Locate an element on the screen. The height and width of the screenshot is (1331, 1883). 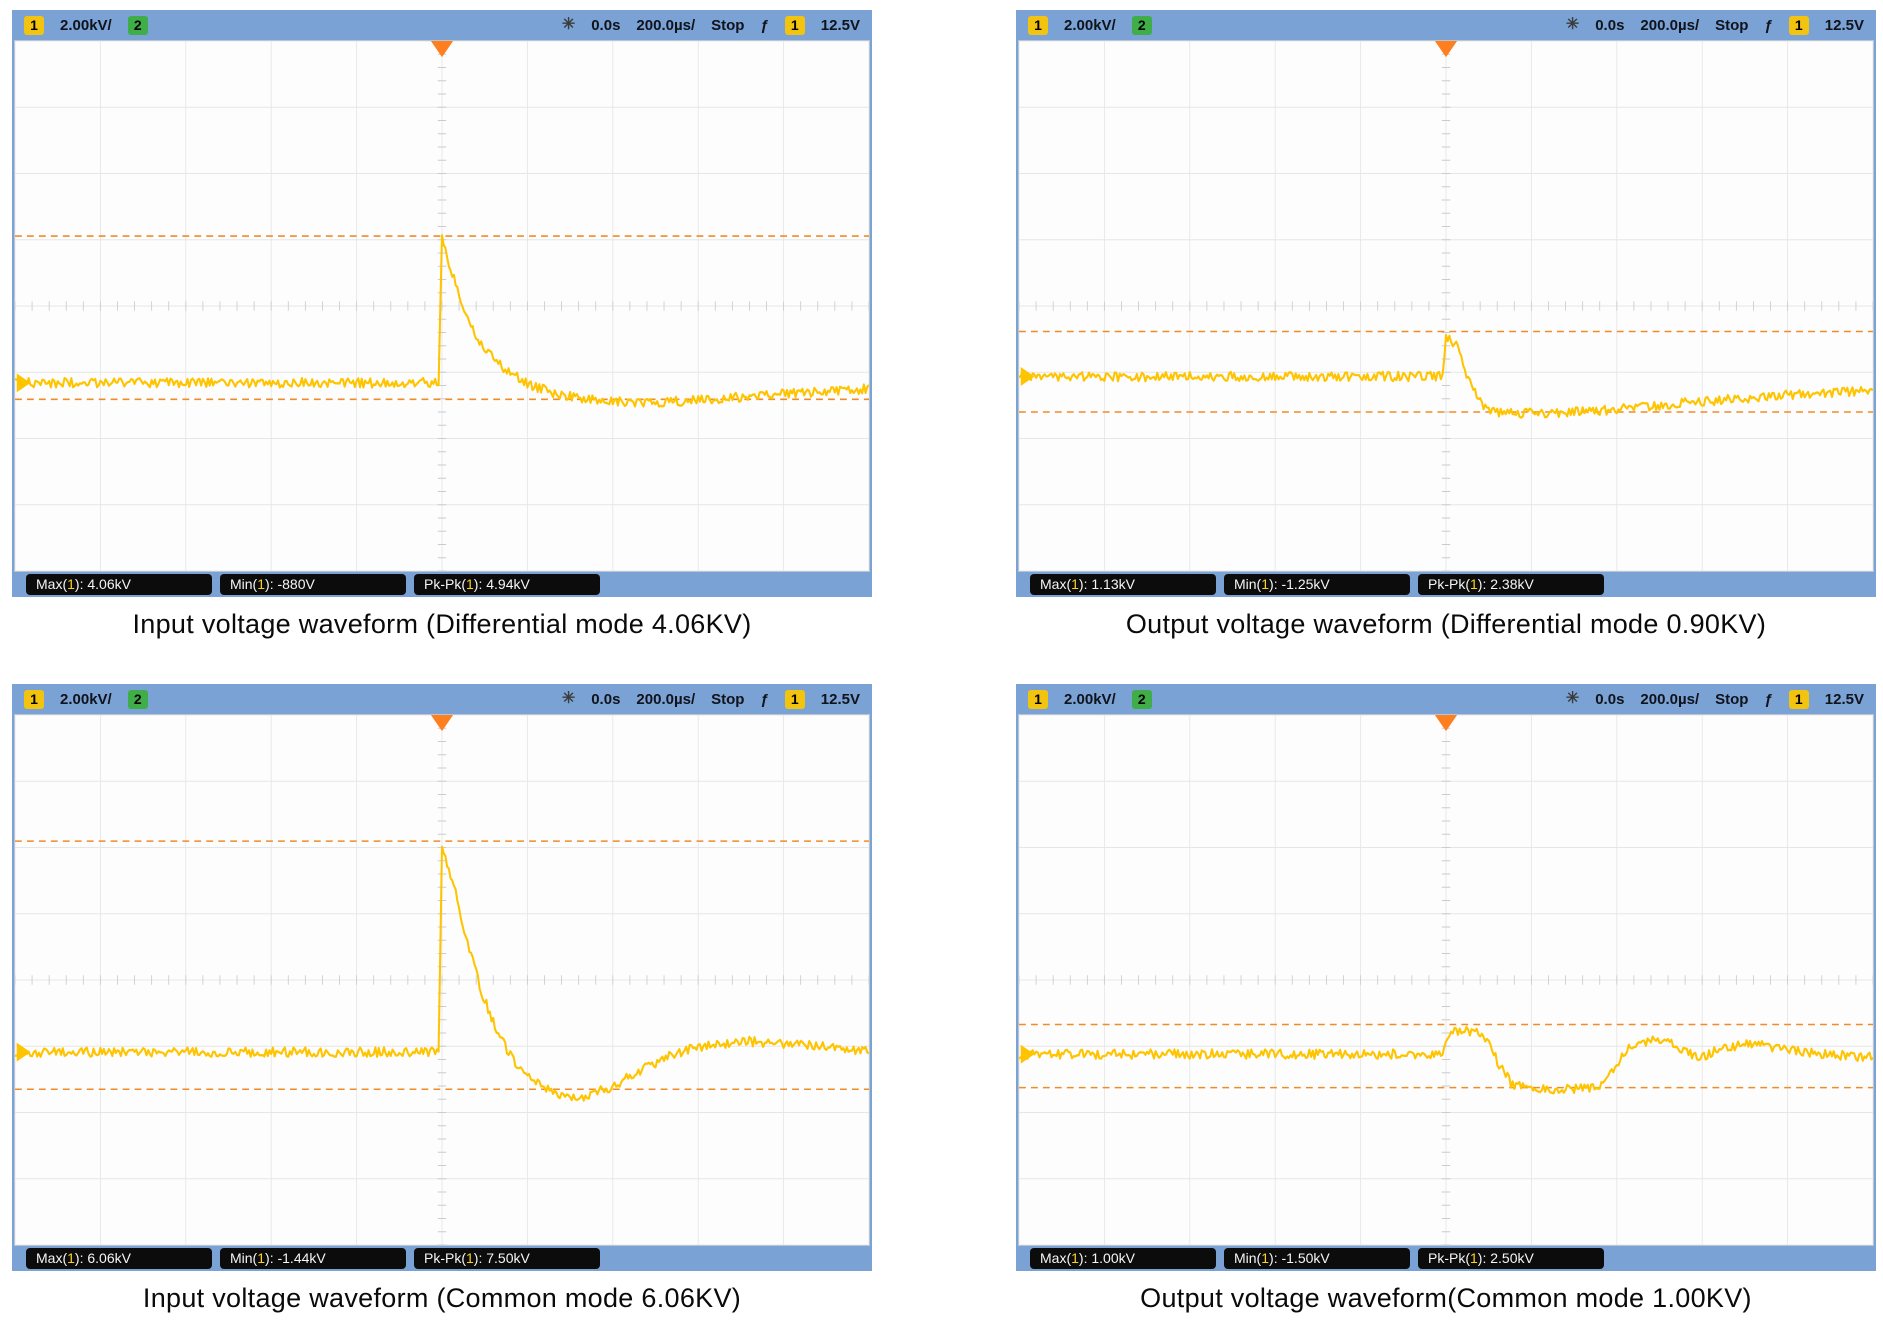
pkpk-value: 2.38kV is located at coordinates (1512, 584).